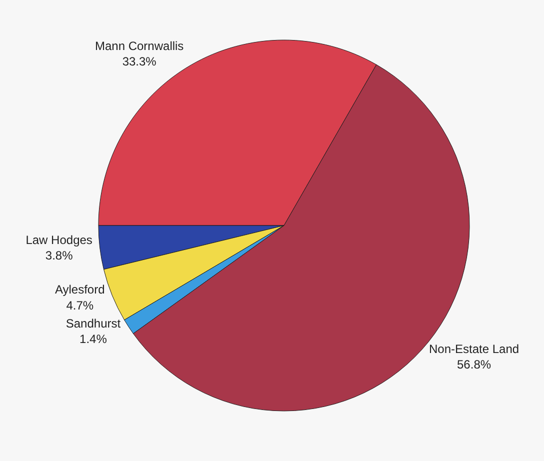  I want to click on data-label: 56.8%, so click(474, 364).